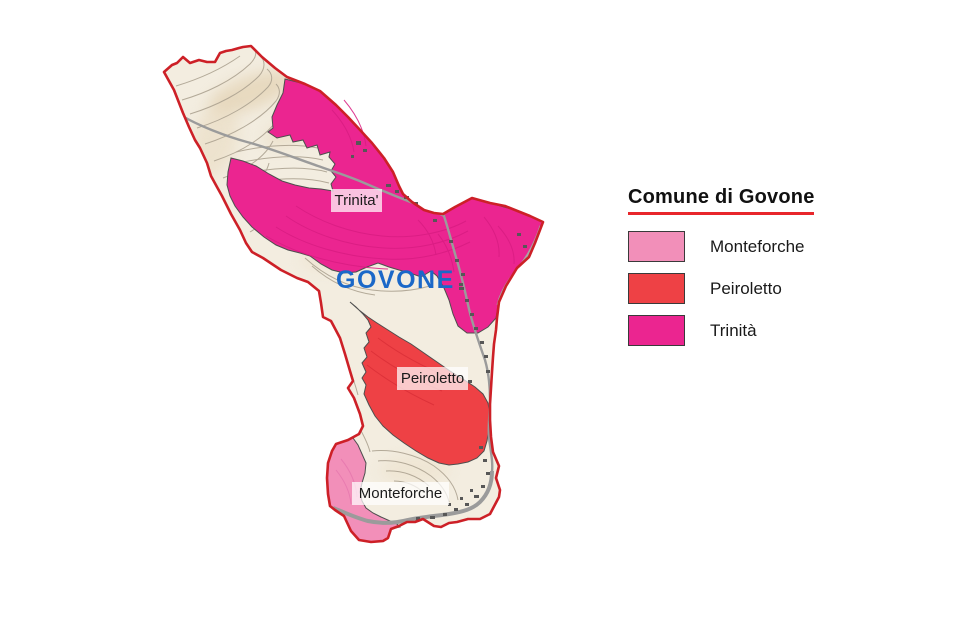  What do you see at coordinates (432, 378) in the screenshot?
I see `map-label-peiroletto: Peiroletto` at bounding box center [432, 378].